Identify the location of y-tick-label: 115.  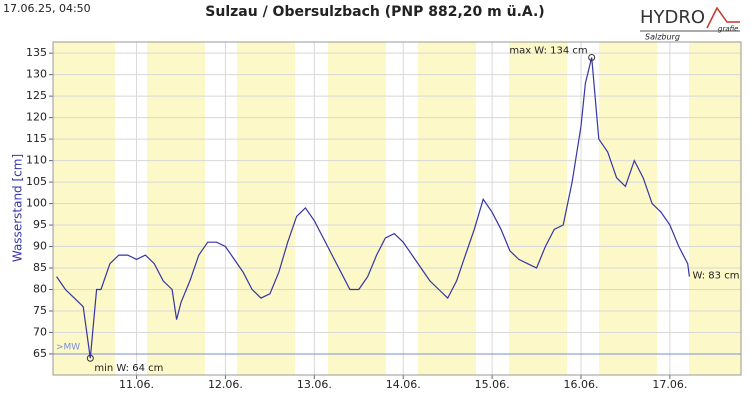
(36, 138).